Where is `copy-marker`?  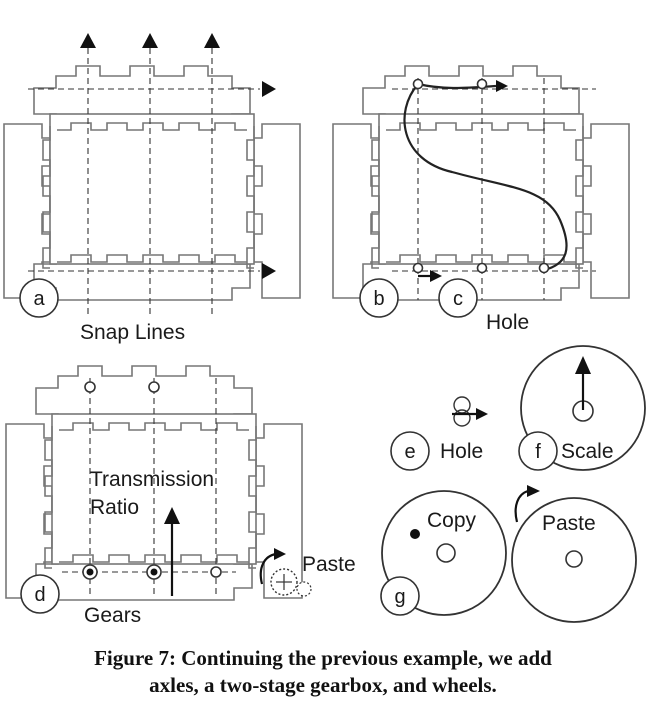 copy-marker is located at coordinates (415, 534).